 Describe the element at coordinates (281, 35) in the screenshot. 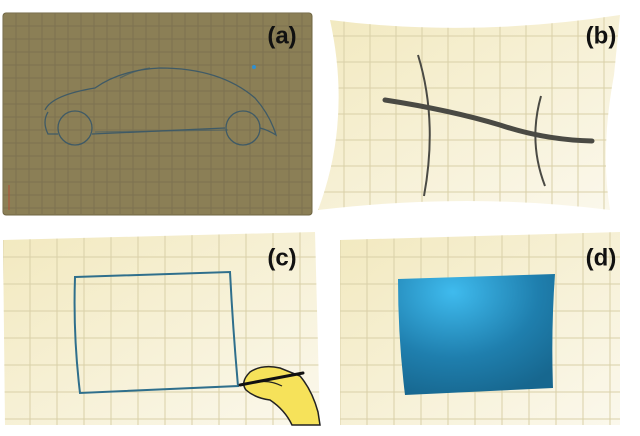

I see `panel-label: (a)` at that location.